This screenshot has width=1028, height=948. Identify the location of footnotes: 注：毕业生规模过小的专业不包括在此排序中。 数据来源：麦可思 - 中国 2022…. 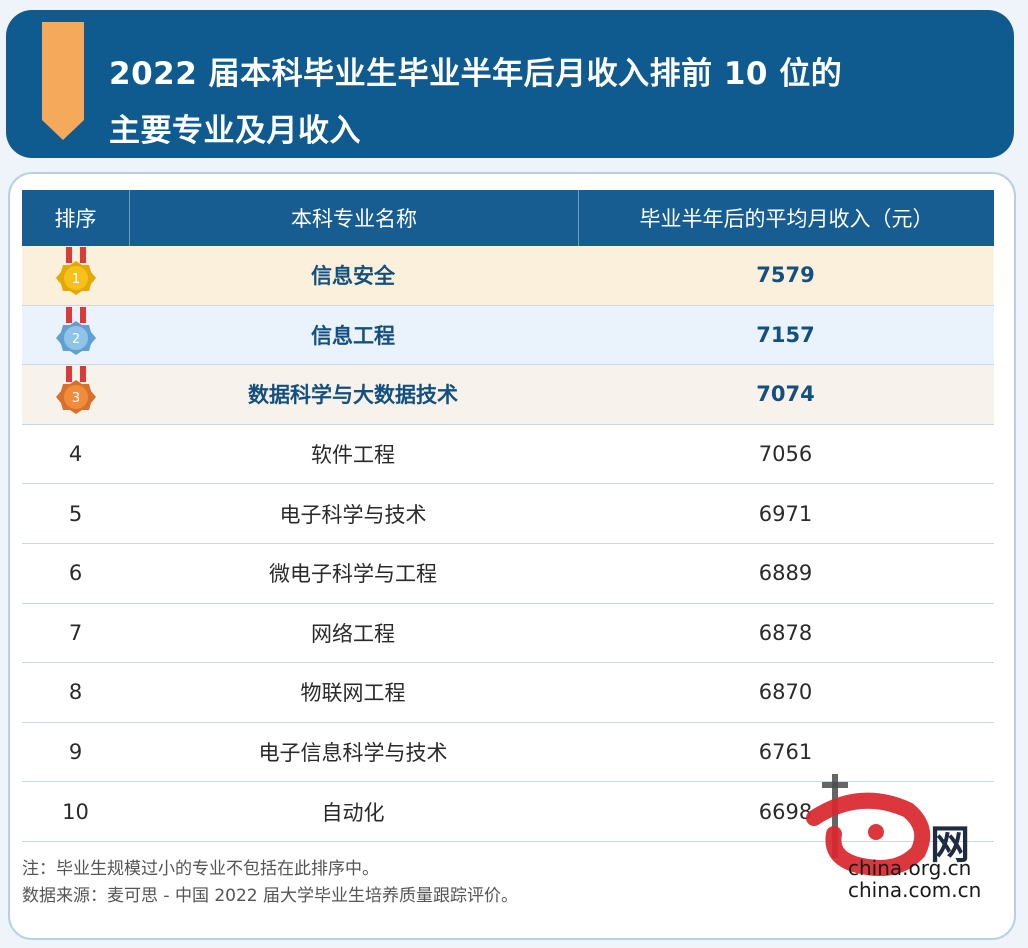
(270, 883).